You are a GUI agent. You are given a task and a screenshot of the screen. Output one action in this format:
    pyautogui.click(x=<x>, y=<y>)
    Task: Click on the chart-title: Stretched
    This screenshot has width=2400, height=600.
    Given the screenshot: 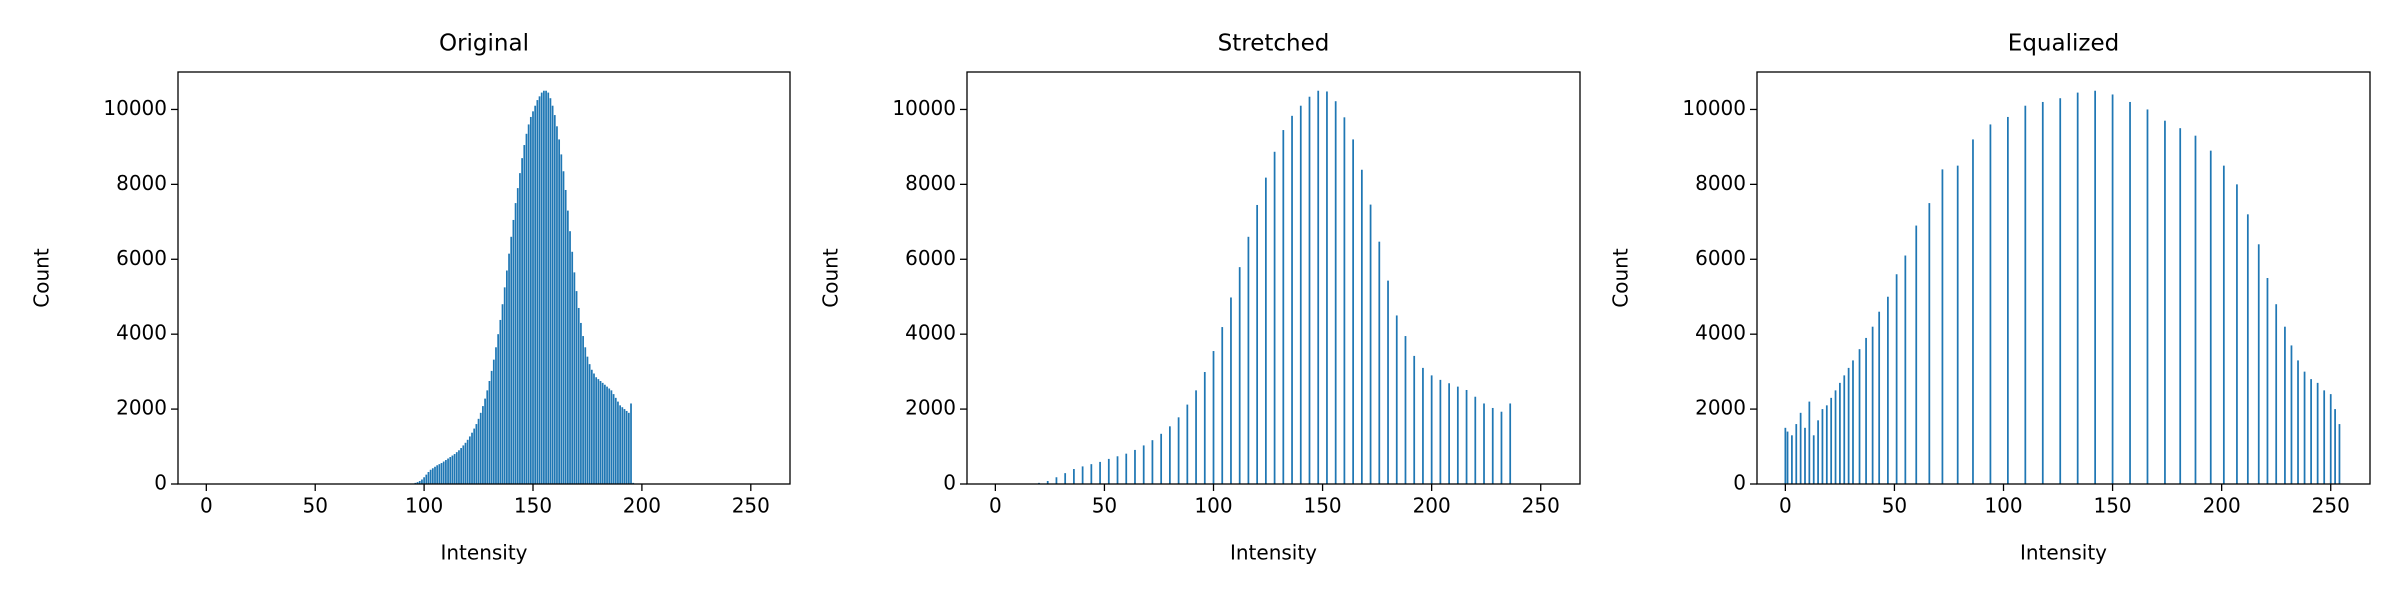 What is the action you would take?
    pyautogui.click(x=1274, y=44)
    